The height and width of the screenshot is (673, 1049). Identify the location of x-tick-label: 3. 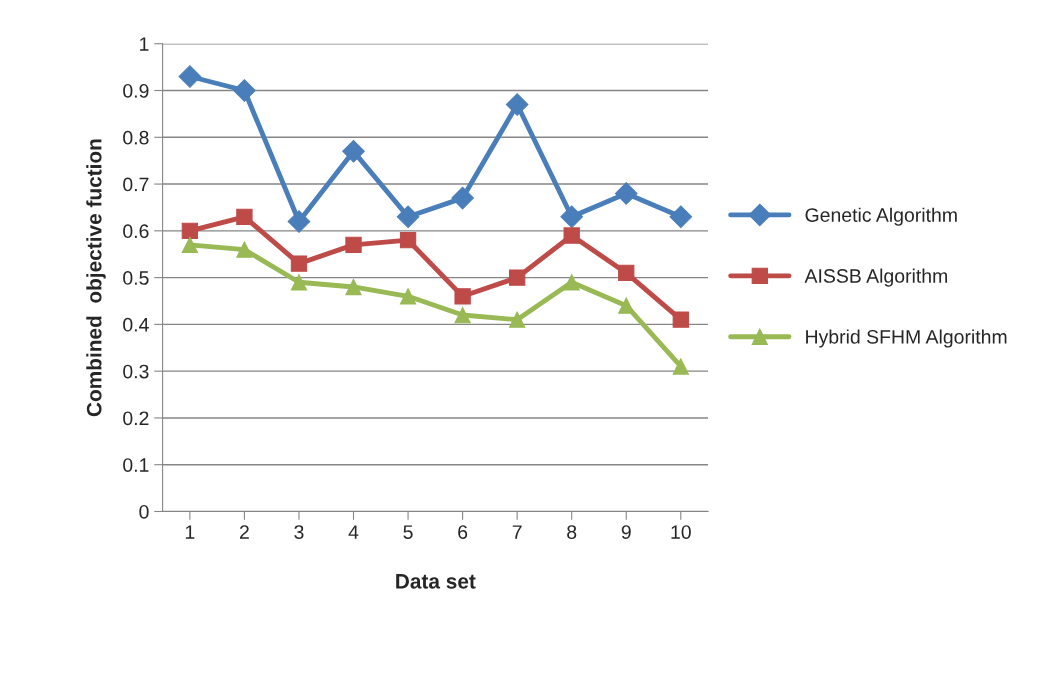
(299, 532).